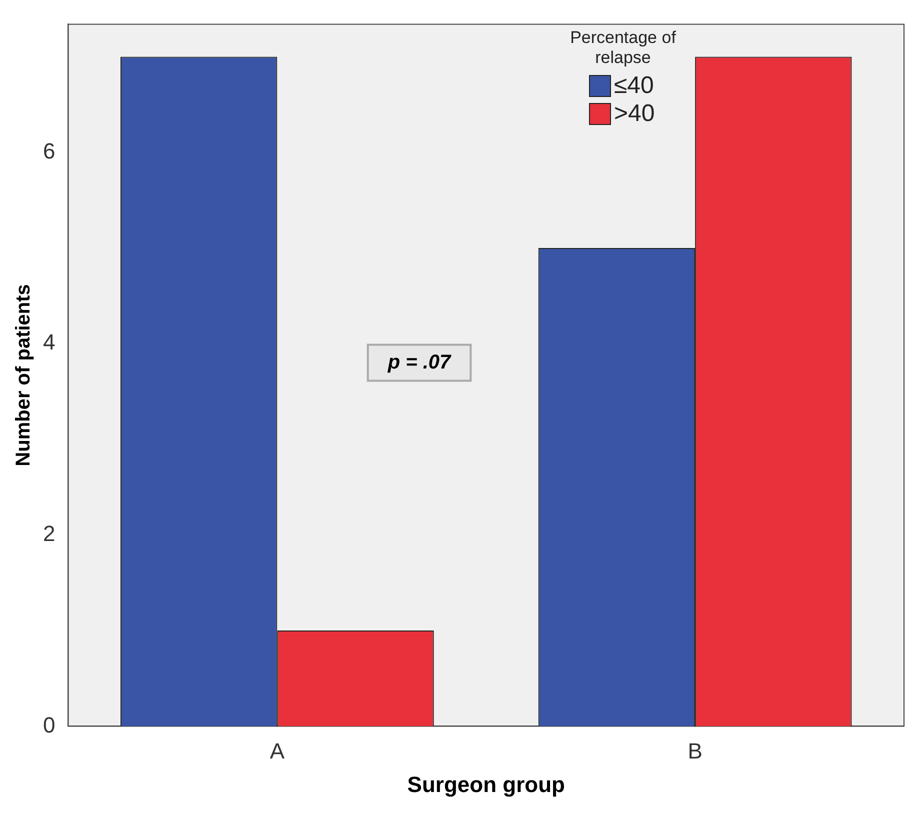  I want to click on legend-title: Percentage of relapse, so click(623, 48).